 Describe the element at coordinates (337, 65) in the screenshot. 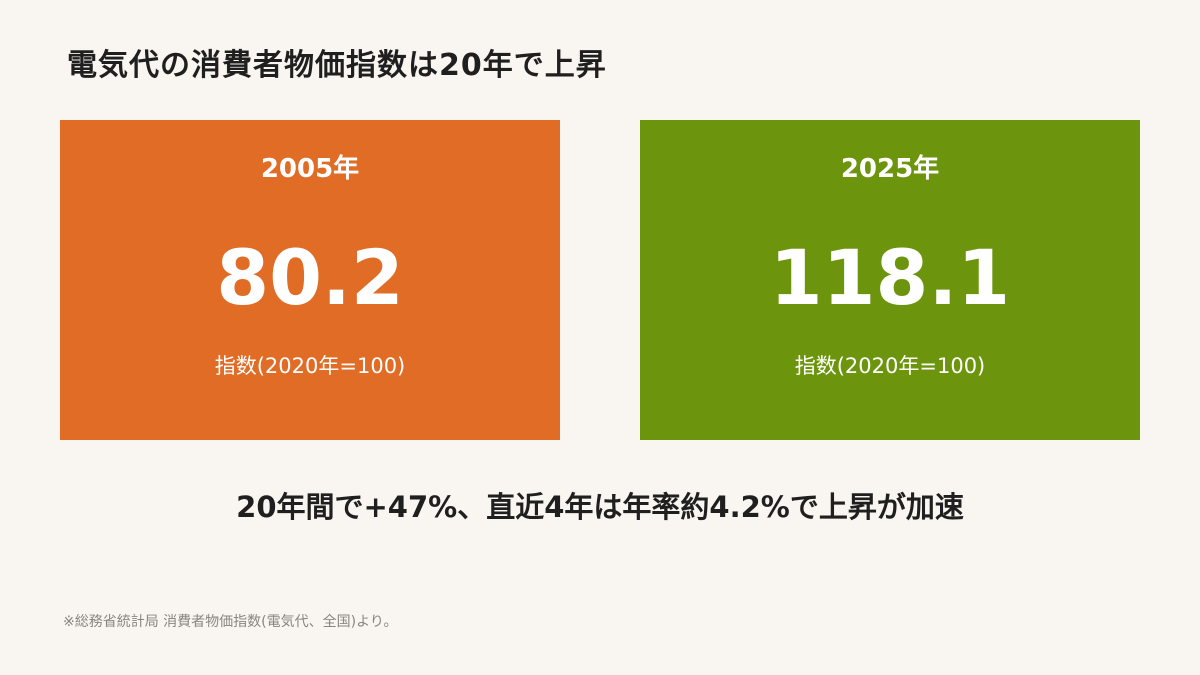

I see `page-title: 電気代の消費者物価指数は20年で上昇` at that location.